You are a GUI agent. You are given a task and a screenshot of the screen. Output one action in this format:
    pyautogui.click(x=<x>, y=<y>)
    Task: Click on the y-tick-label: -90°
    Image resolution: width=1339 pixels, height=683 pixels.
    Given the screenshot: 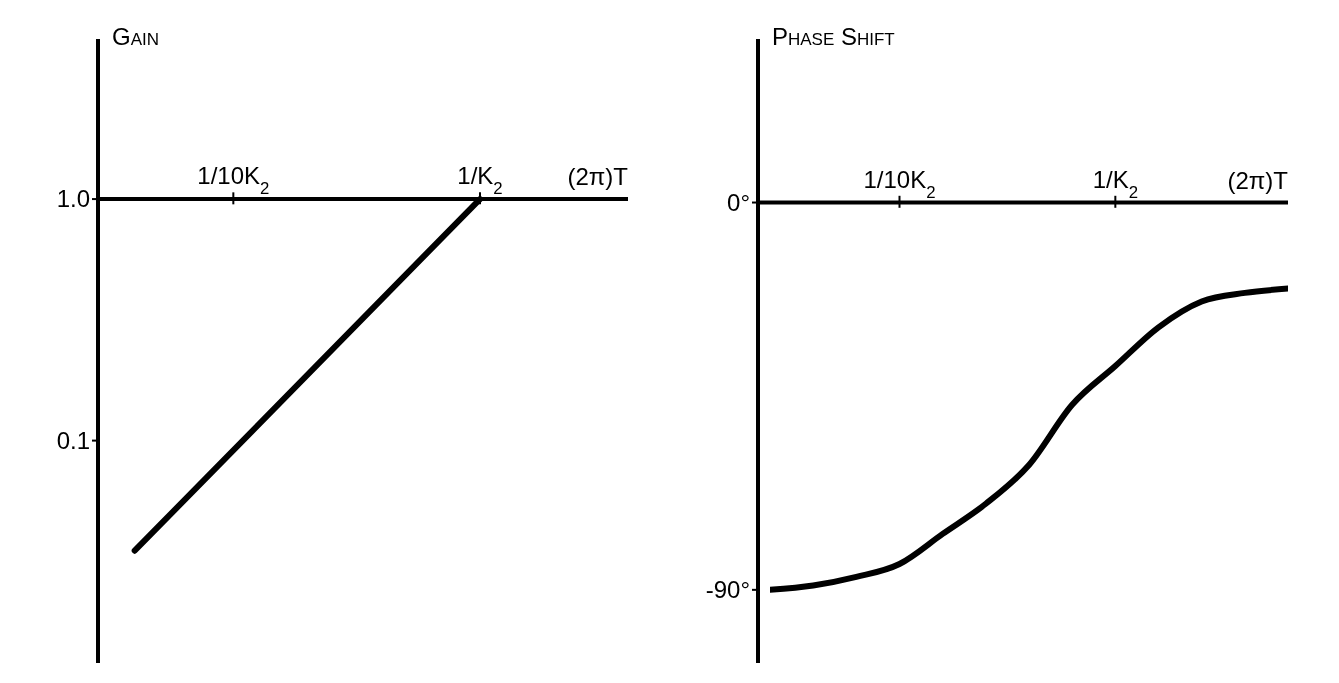 What is the action you would take?
    pyautogui.click(x=727, y=589)
    